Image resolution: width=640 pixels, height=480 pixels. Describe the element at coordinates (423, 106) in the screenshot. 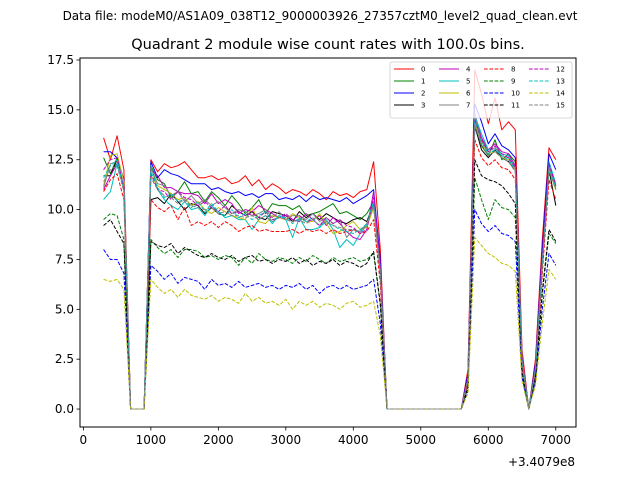

I see `legend-label-3: 3` at that location.